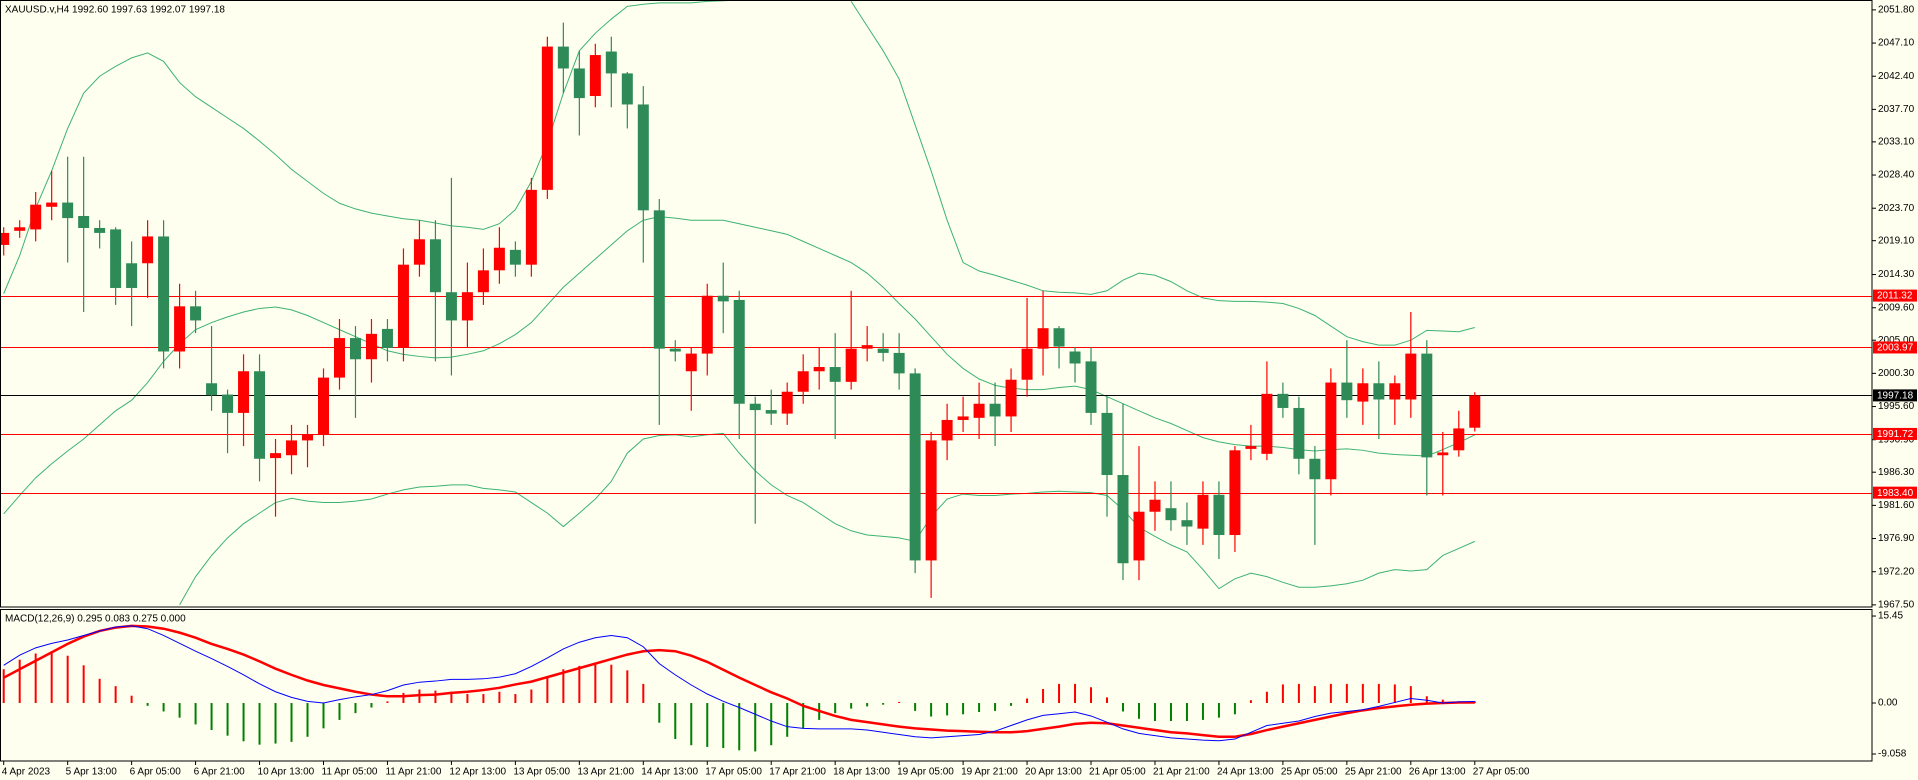  Describe the element at coordinates (95, 619) in the screenshot. I see `macd-title: MACD(12,26,9) 0.295 0.083 0.275 0.000` at that location.